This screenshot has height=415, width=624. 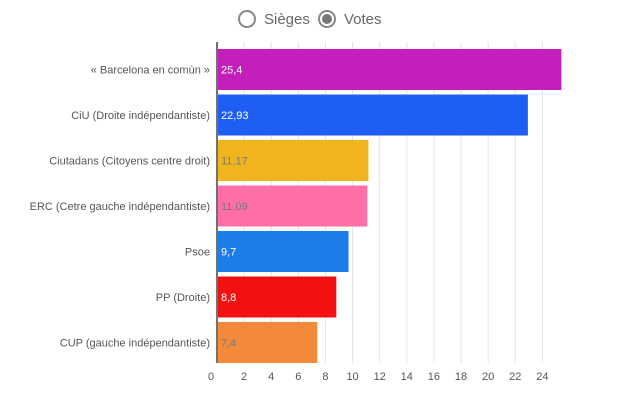 What do you see at coordinates (129, 162) in the screenshot?
I see `category-label-2: Ciutadans (Citoyens centre droit)` at bounding box center [129, 162].